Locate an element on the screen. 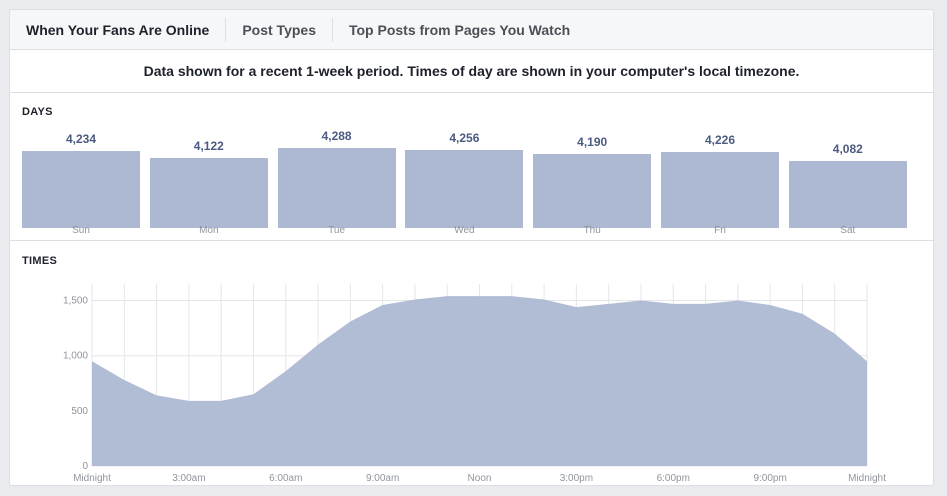 This screenshot has width=947, height=496. day-value-label: 4,234 is located at coordinates (81, 139).